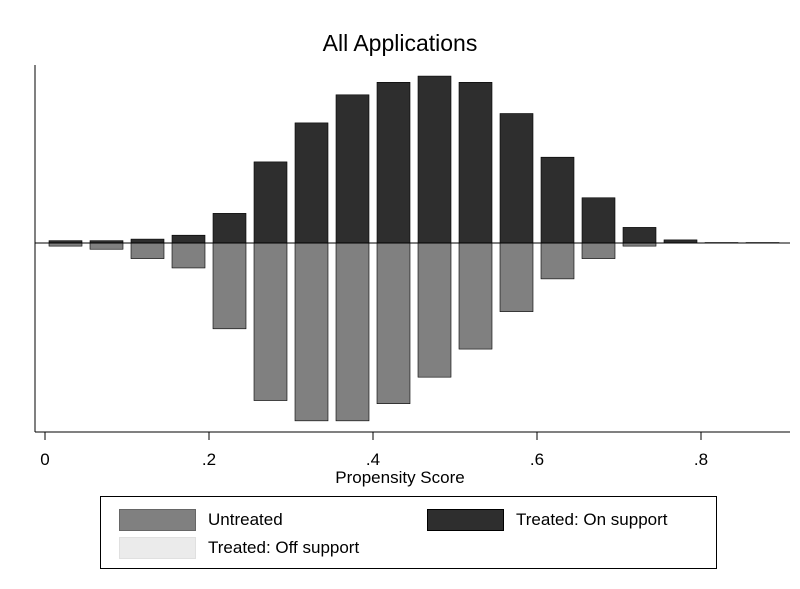 The image size is (800, 589). Describe the element at coordinates (537, 459) in the screenshot. I see `x-tick-label-3: .6` at that location.